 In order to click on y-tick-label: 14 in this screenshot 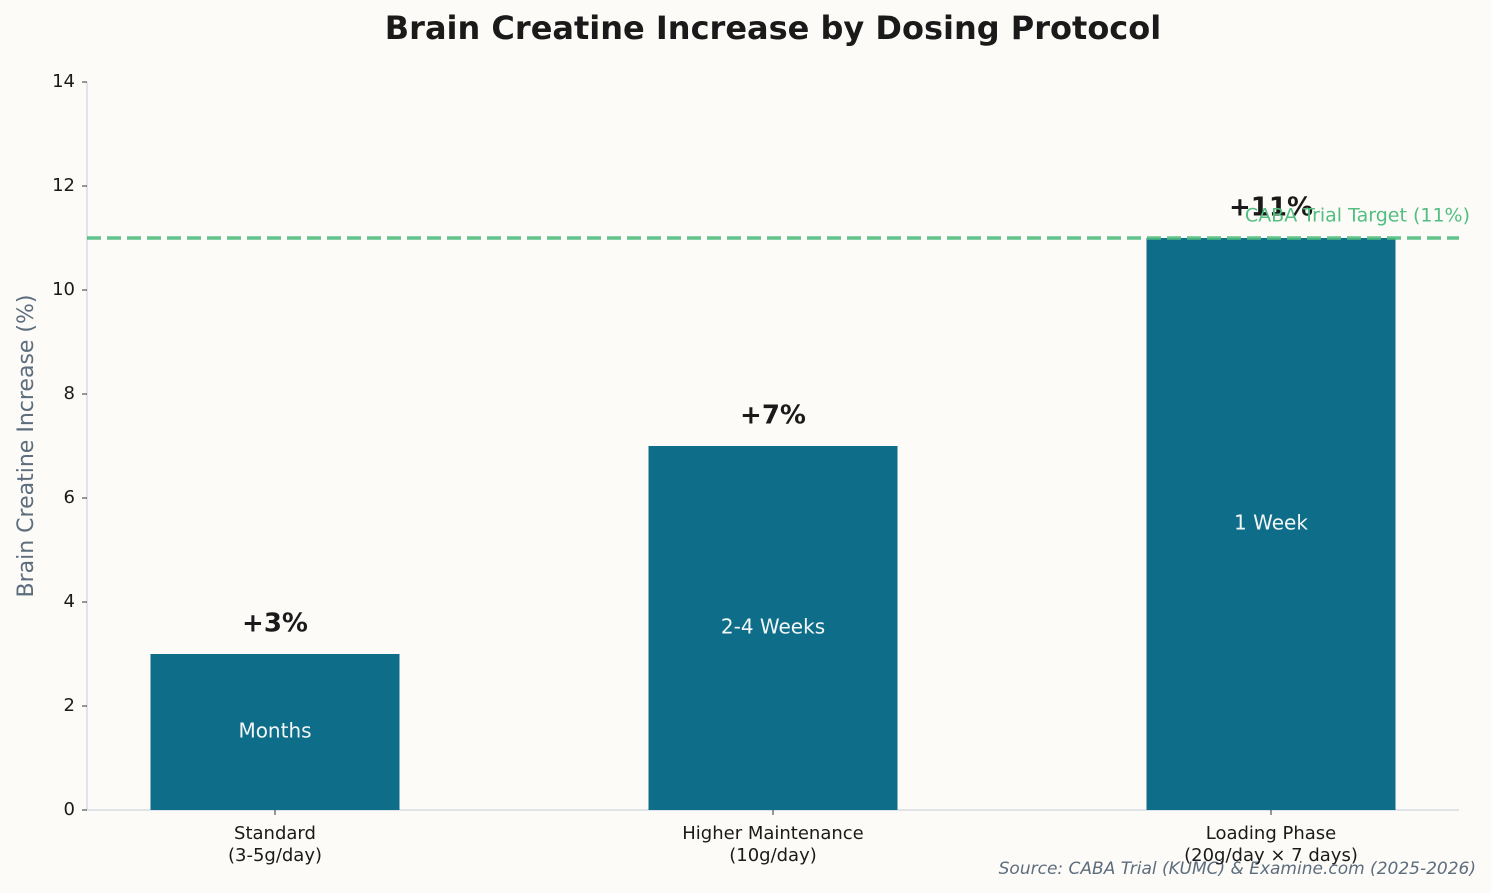, I will do `click(63, 81)`.